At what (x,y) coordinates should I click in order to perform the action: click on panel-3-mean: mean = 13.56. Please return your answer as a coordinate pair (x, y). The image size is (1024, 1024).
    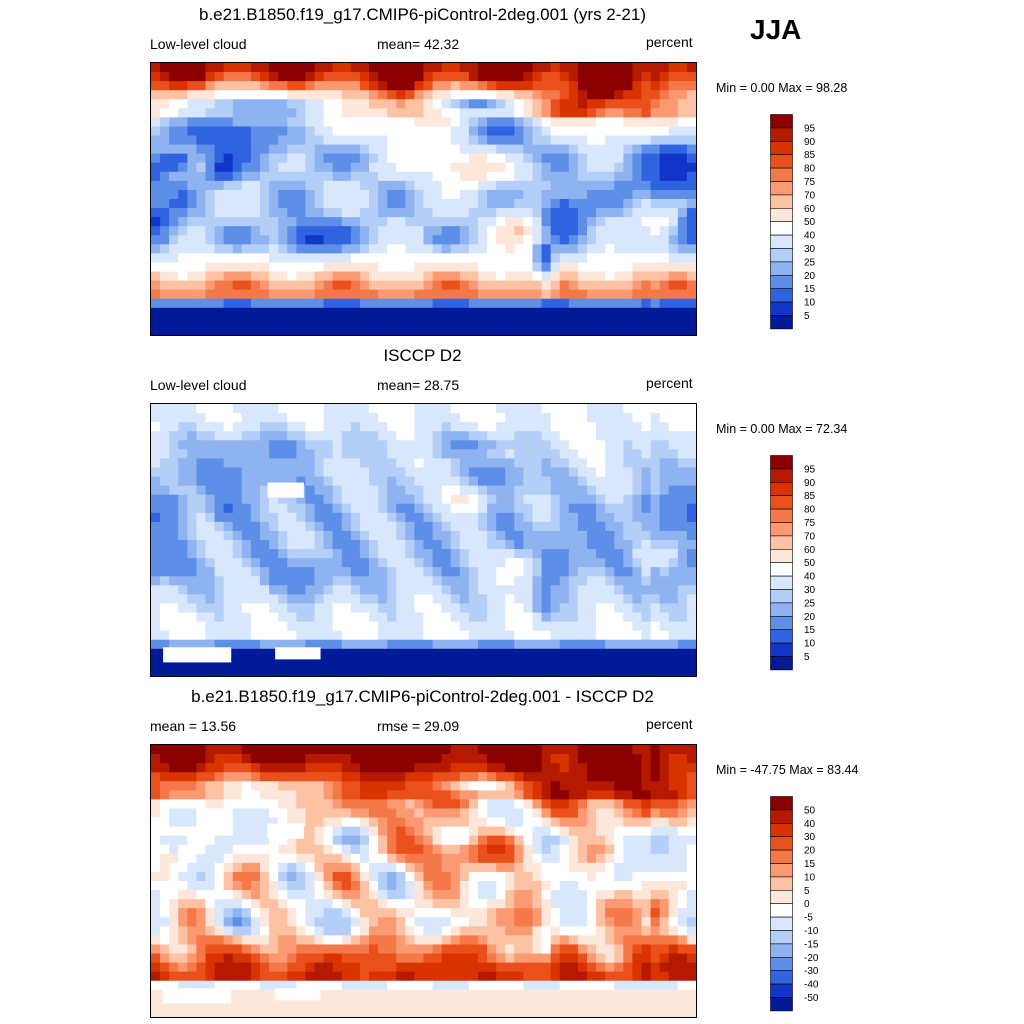
    Looking at the image, I should click on (193, 726).